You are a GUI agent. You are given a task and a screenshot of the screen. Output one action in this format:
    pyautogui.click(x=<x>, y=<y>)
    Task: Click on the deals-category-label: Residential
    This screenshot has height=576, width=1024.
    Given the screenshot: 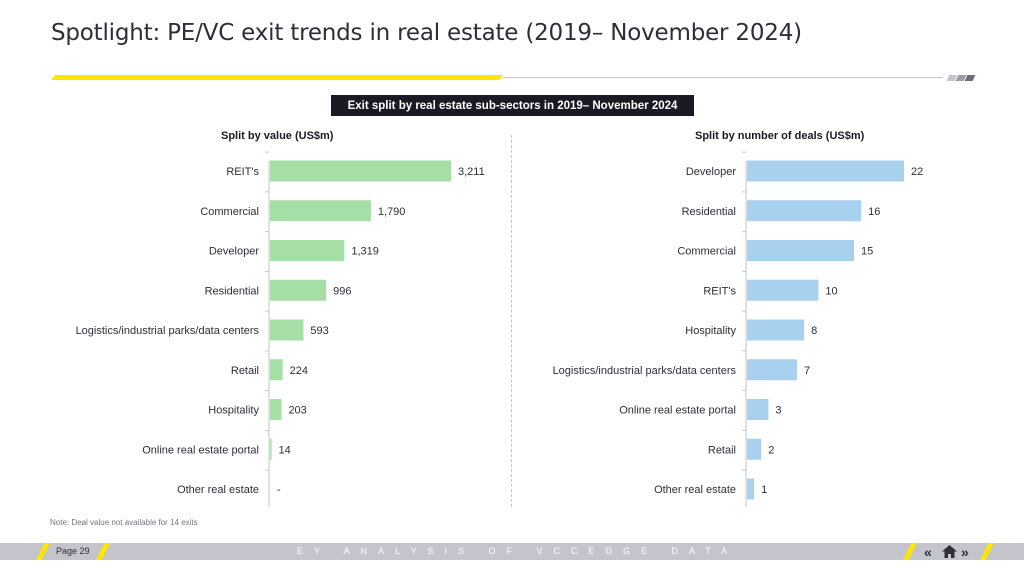 What is the action you would take?
    pyautogui.click(x=709, y=212)
    